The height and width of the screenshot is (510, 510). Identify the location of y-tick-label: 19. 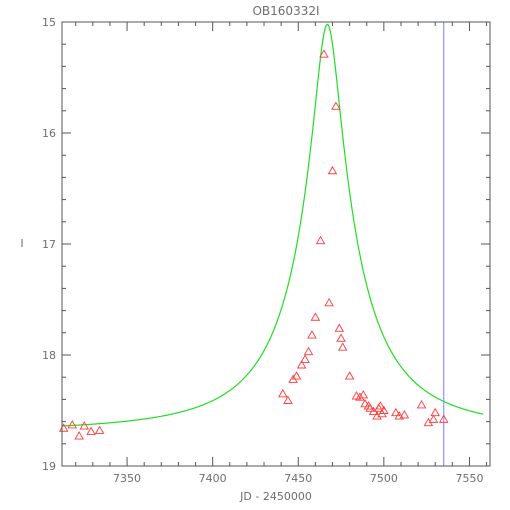
(49, 466).